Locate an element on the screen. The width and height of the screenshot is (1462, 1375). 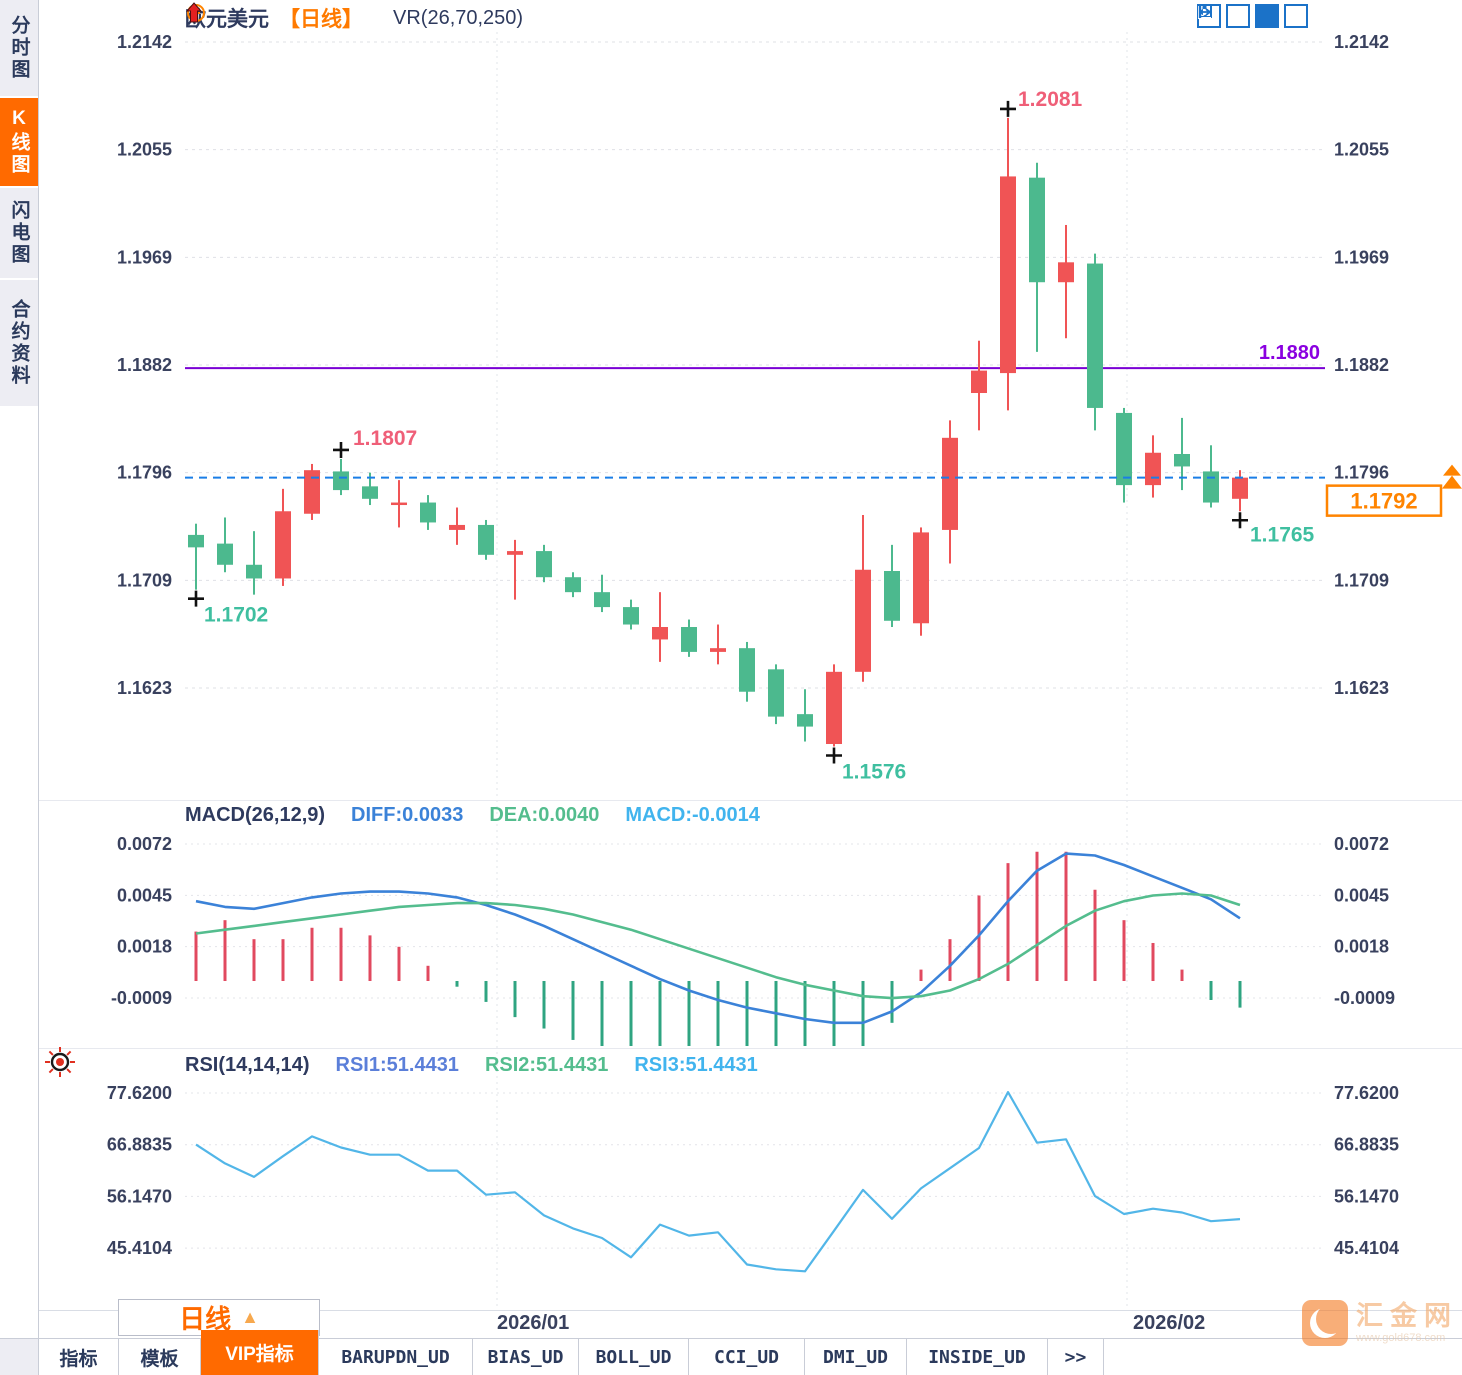
price-annotation: 1.1807 is located at coordinates (385, 438).